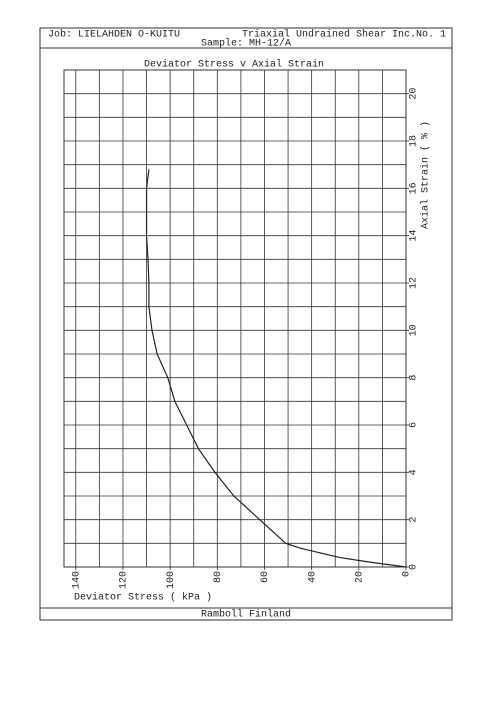 Image resolution: width=496 pixels, height=701 pixels. I want to click on y-tick-label: 10, so click(414, 330).